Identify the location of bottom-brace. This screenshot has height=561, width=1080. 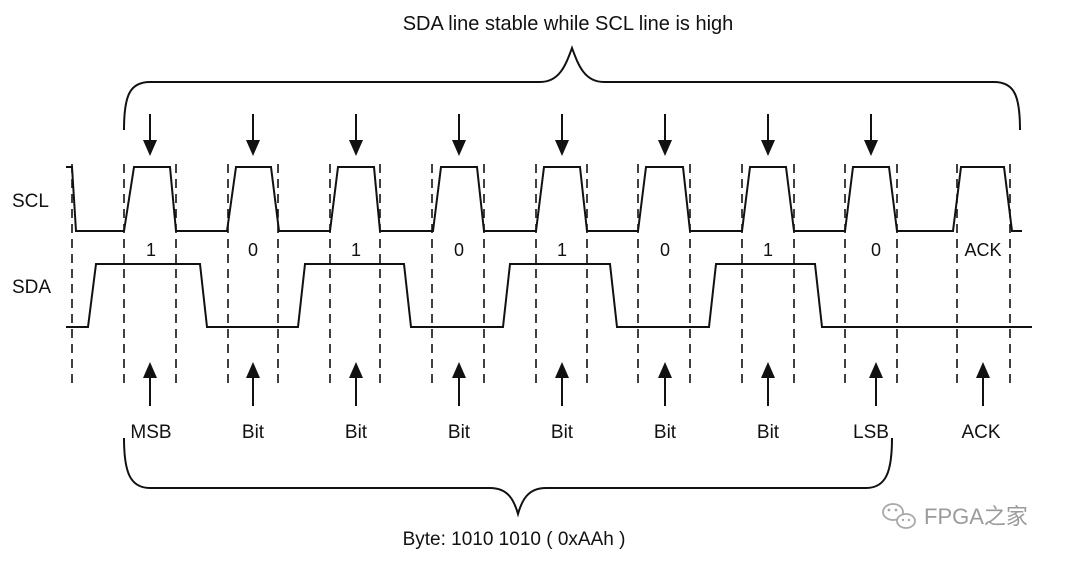
(508, 477).